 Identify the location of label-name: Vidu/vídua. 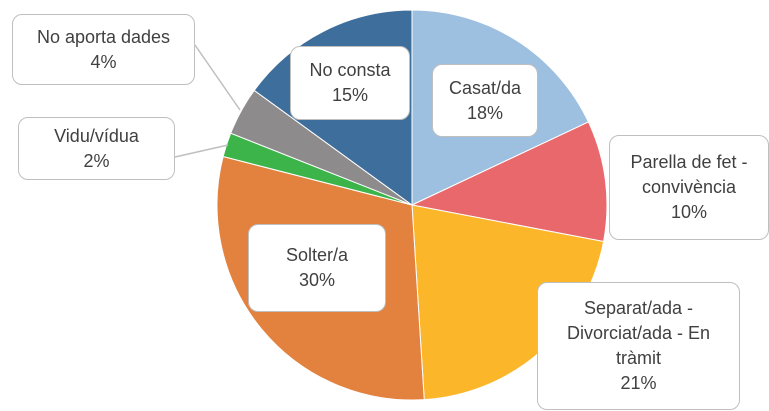
(96, 135).